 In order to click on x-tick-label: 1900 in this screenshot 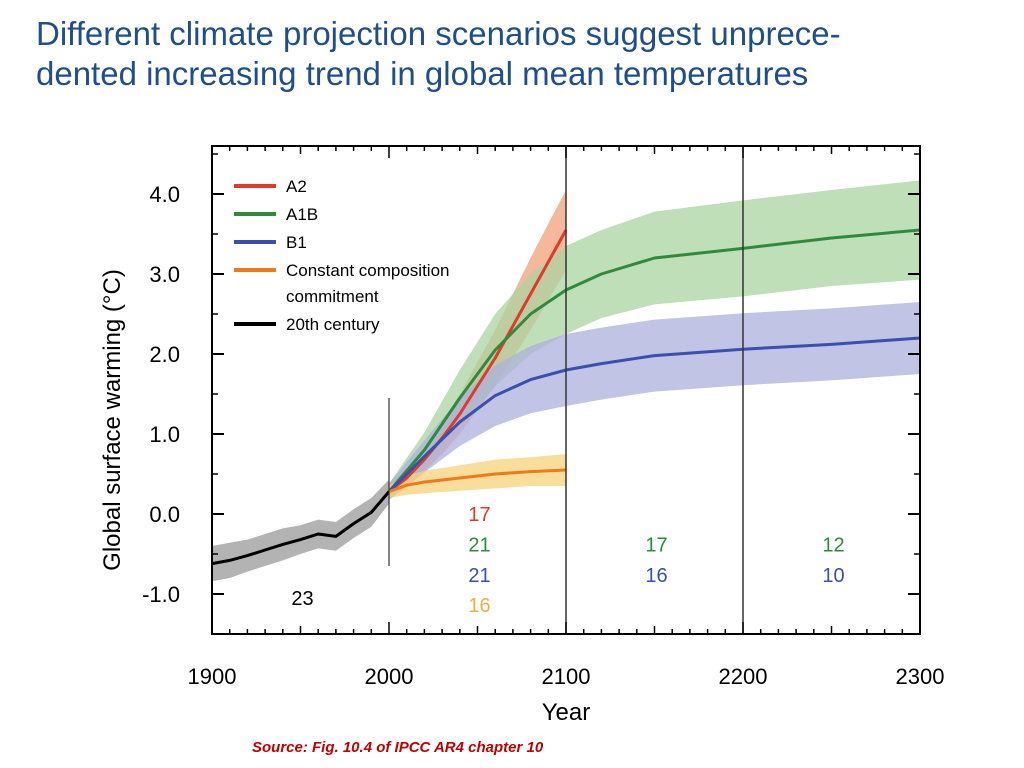, I will do `click(212, 676)`.